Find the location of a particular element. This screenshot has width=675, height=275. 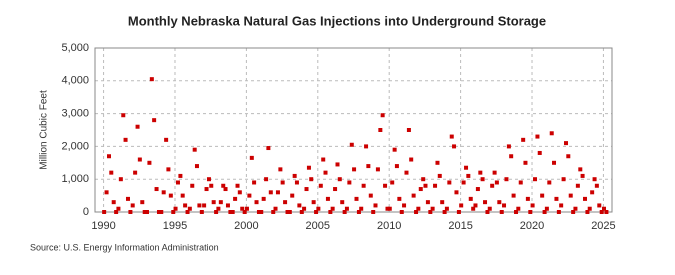

x-tick-label: 1990 is located at coordinates (103, 226).